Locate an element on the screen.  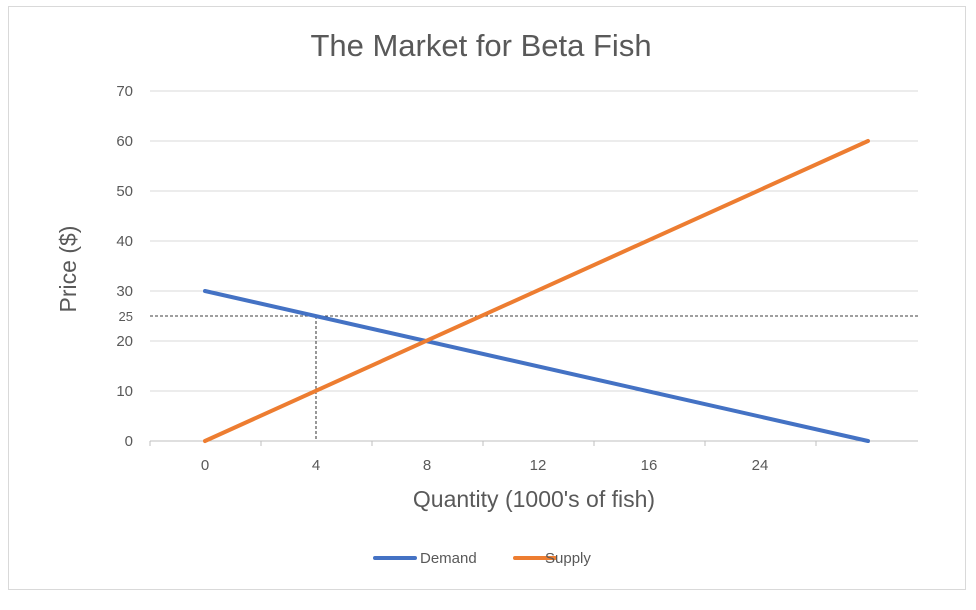
y-tick-label: 50 is located at coordinates (124, 191).